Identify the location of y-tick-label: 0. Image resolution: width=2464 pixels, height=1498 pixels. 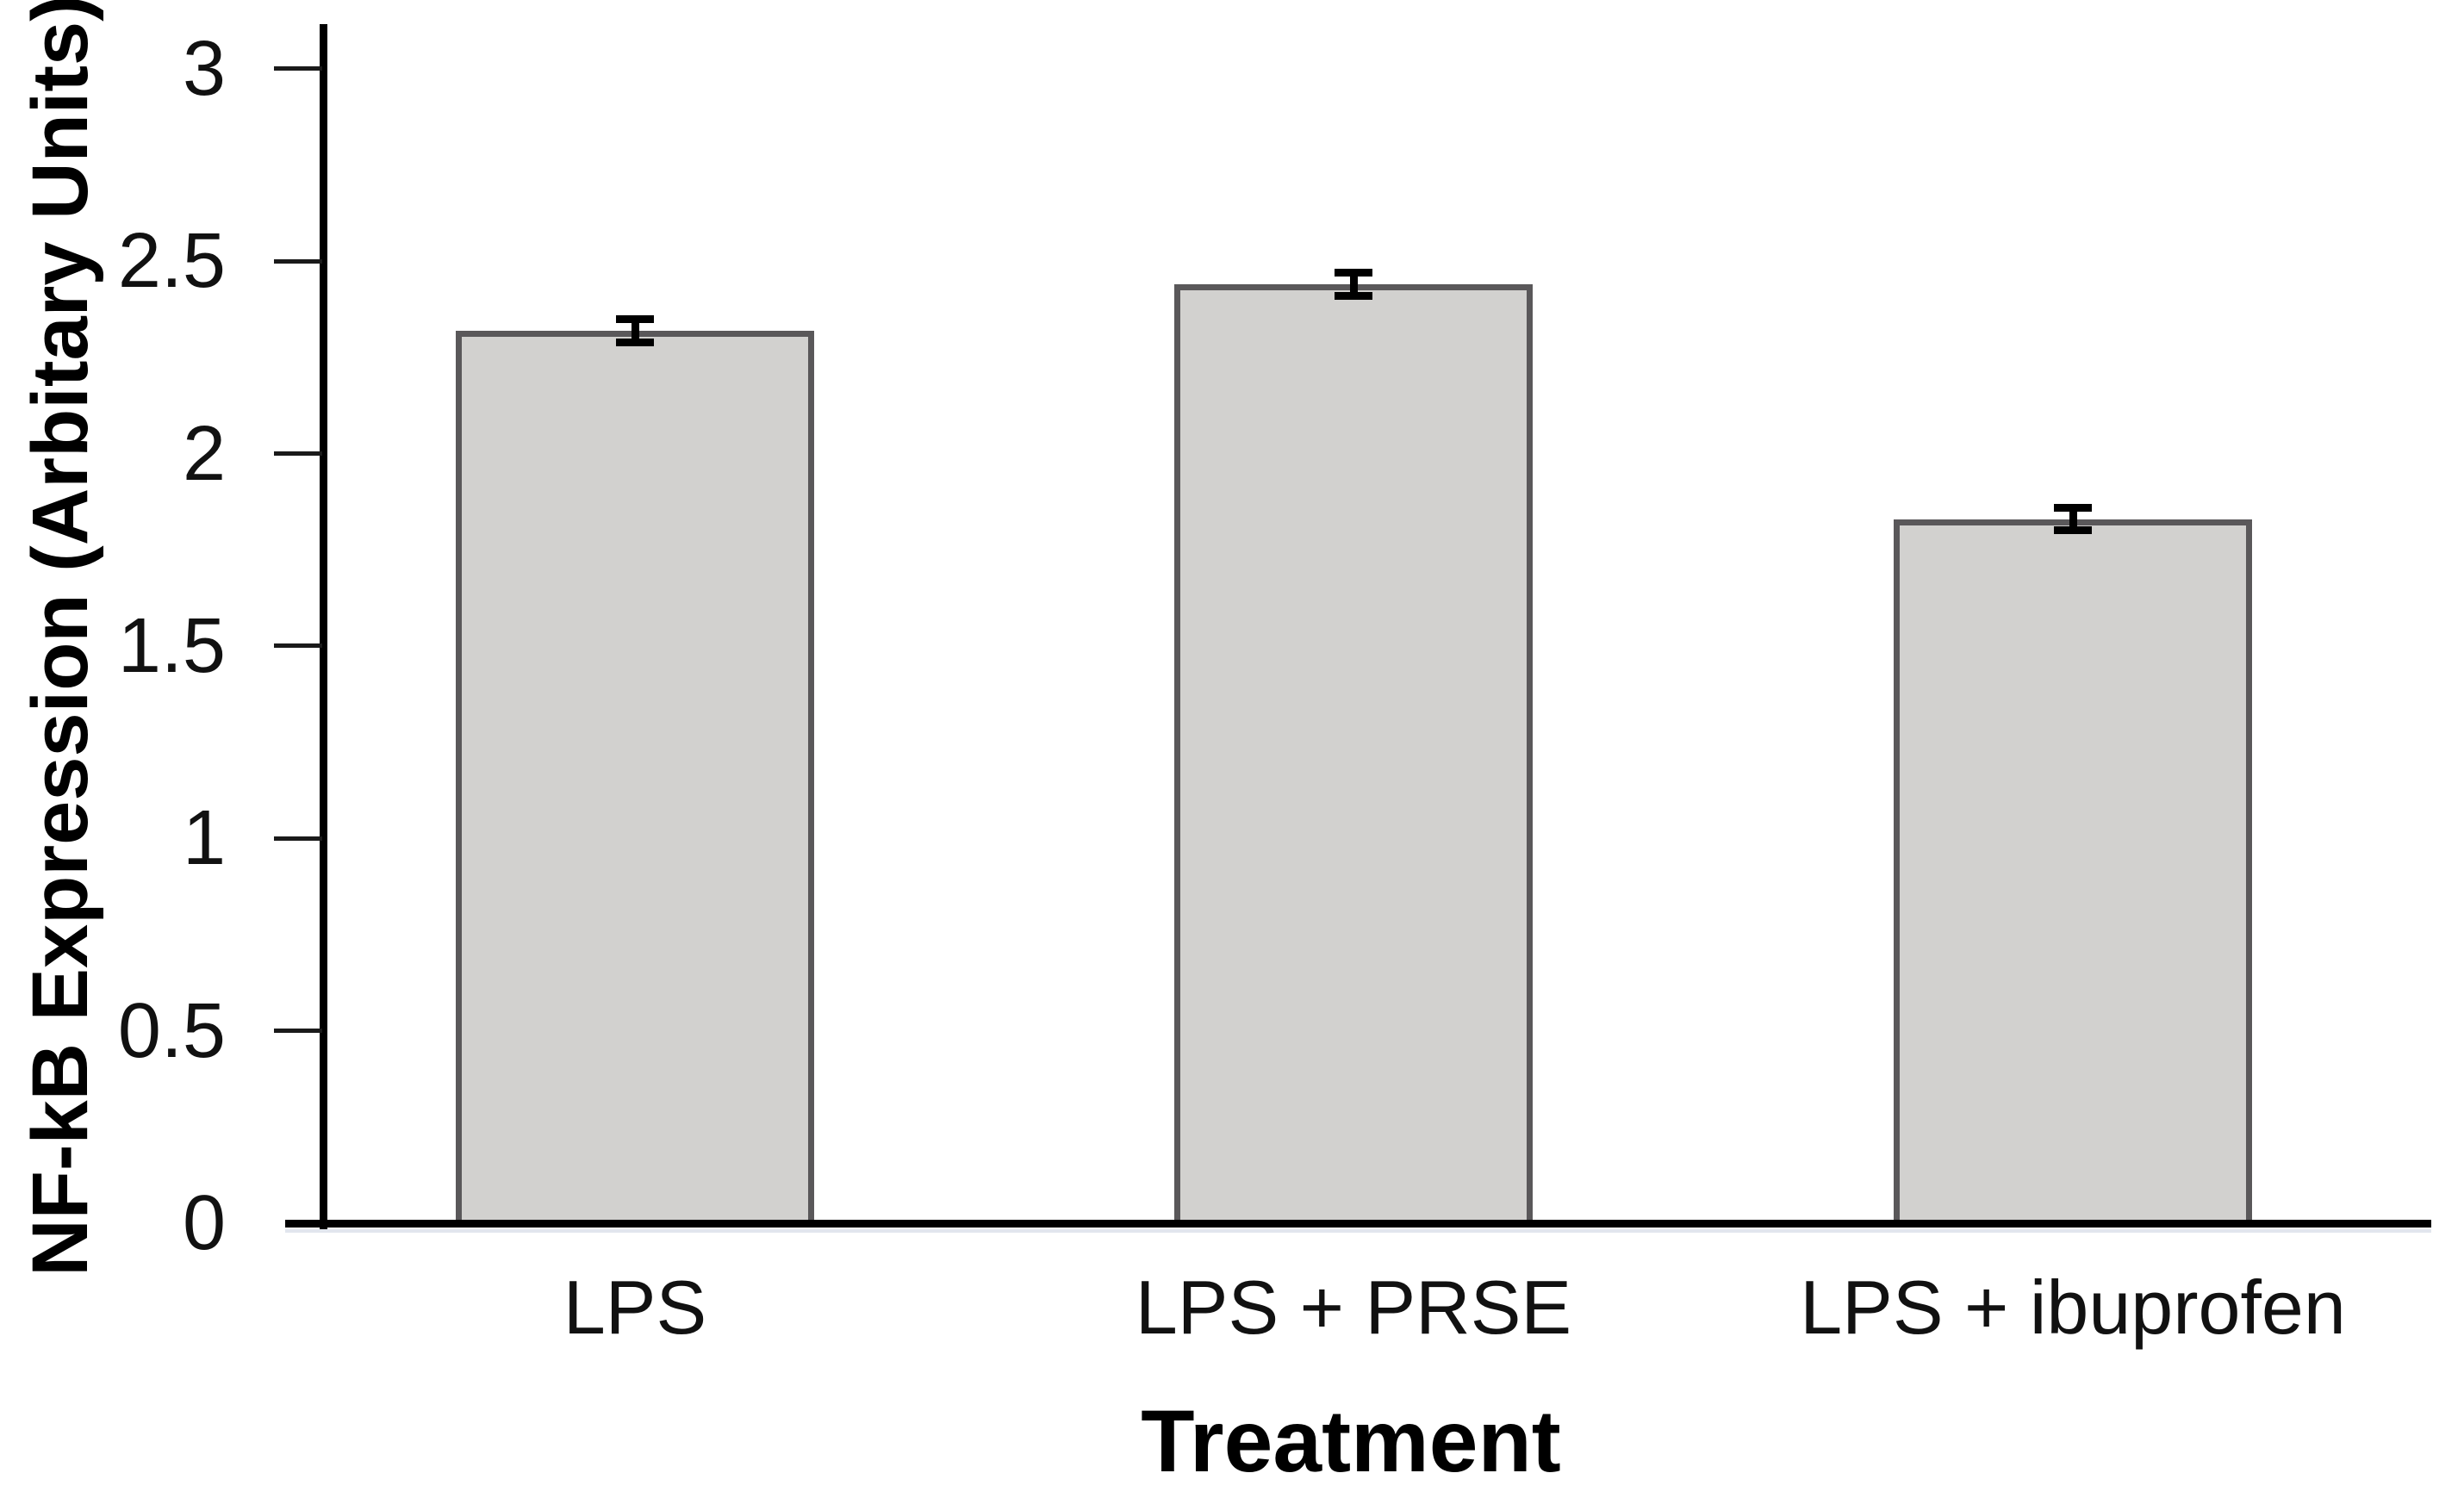
(204, 1223).